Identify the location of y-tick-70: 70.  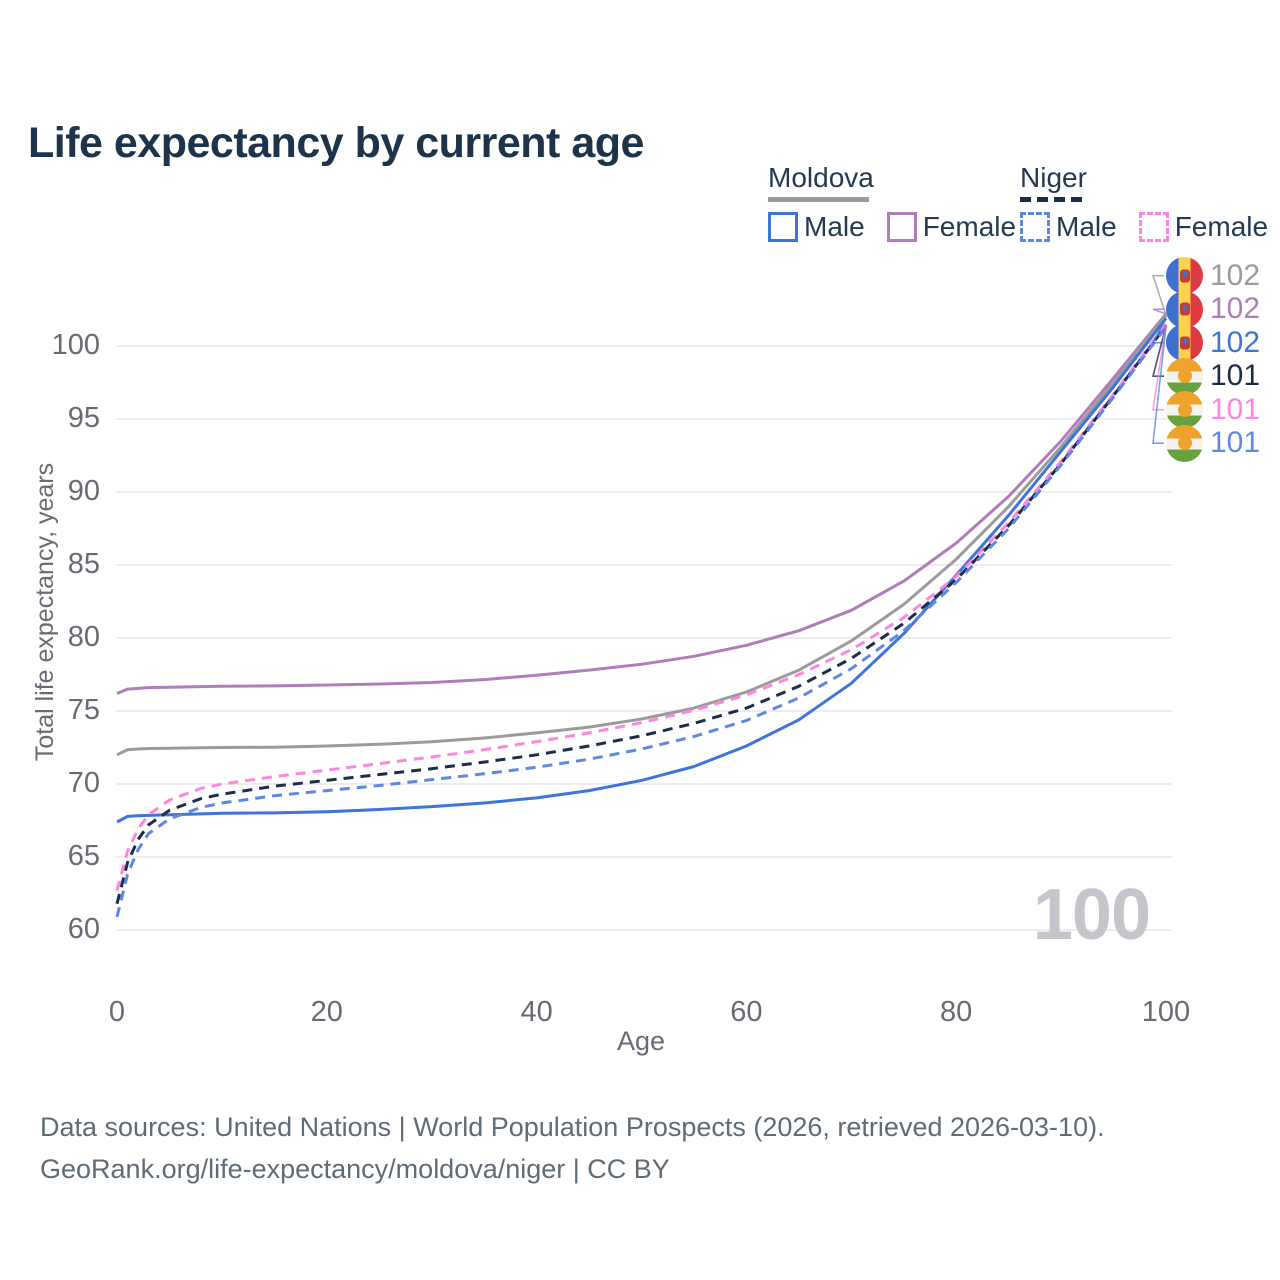
(83, 783).